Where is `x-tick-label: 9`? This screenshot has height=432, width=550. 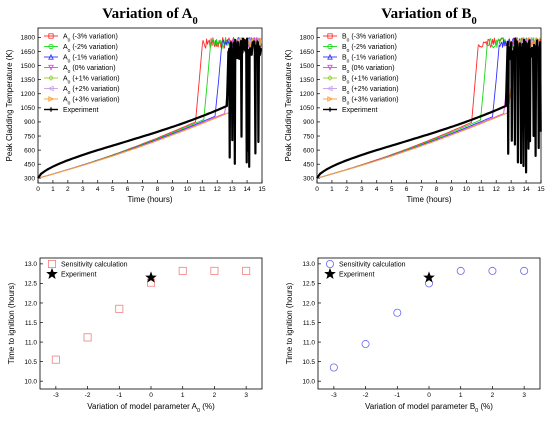 x-tick-label: 9 is located at coordinates (173, 189).